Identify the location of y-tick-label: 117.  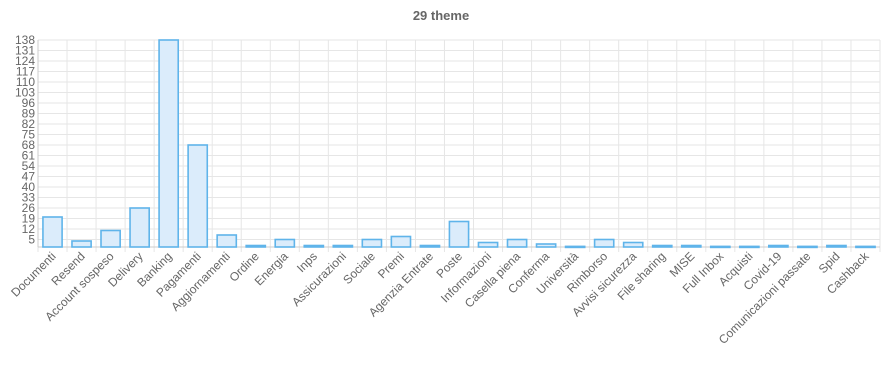
(25, 72).